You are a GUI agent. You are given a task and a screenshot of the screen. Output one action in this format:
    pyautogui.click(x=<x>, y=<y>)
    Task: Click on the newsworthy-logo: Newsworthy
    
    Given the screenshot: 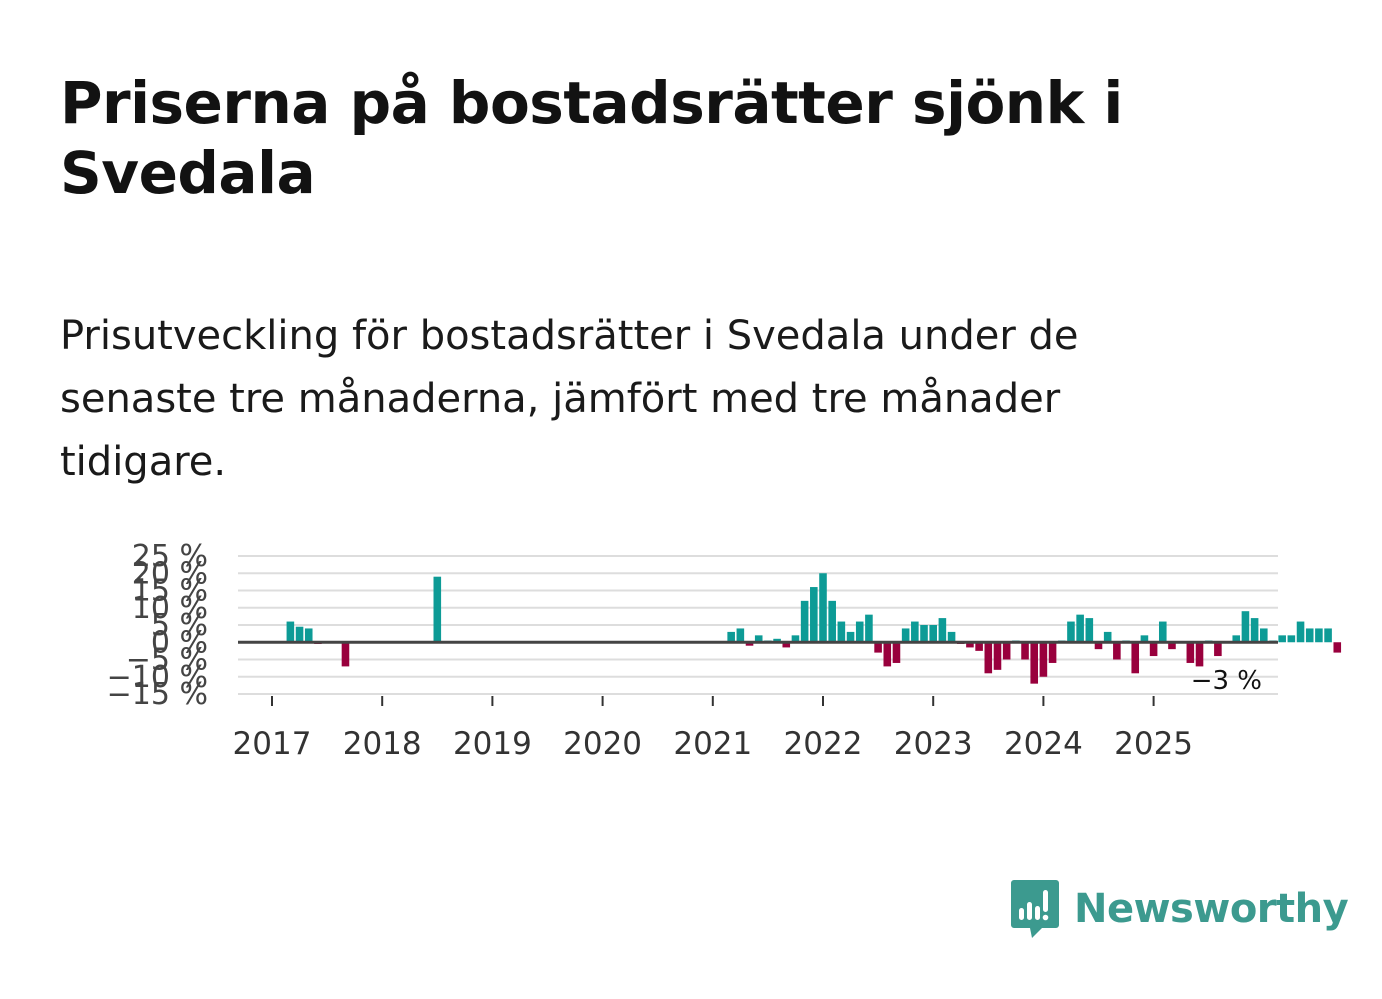 What is the action you would take?
    pyautogui.click(x=1179, y=909)
    